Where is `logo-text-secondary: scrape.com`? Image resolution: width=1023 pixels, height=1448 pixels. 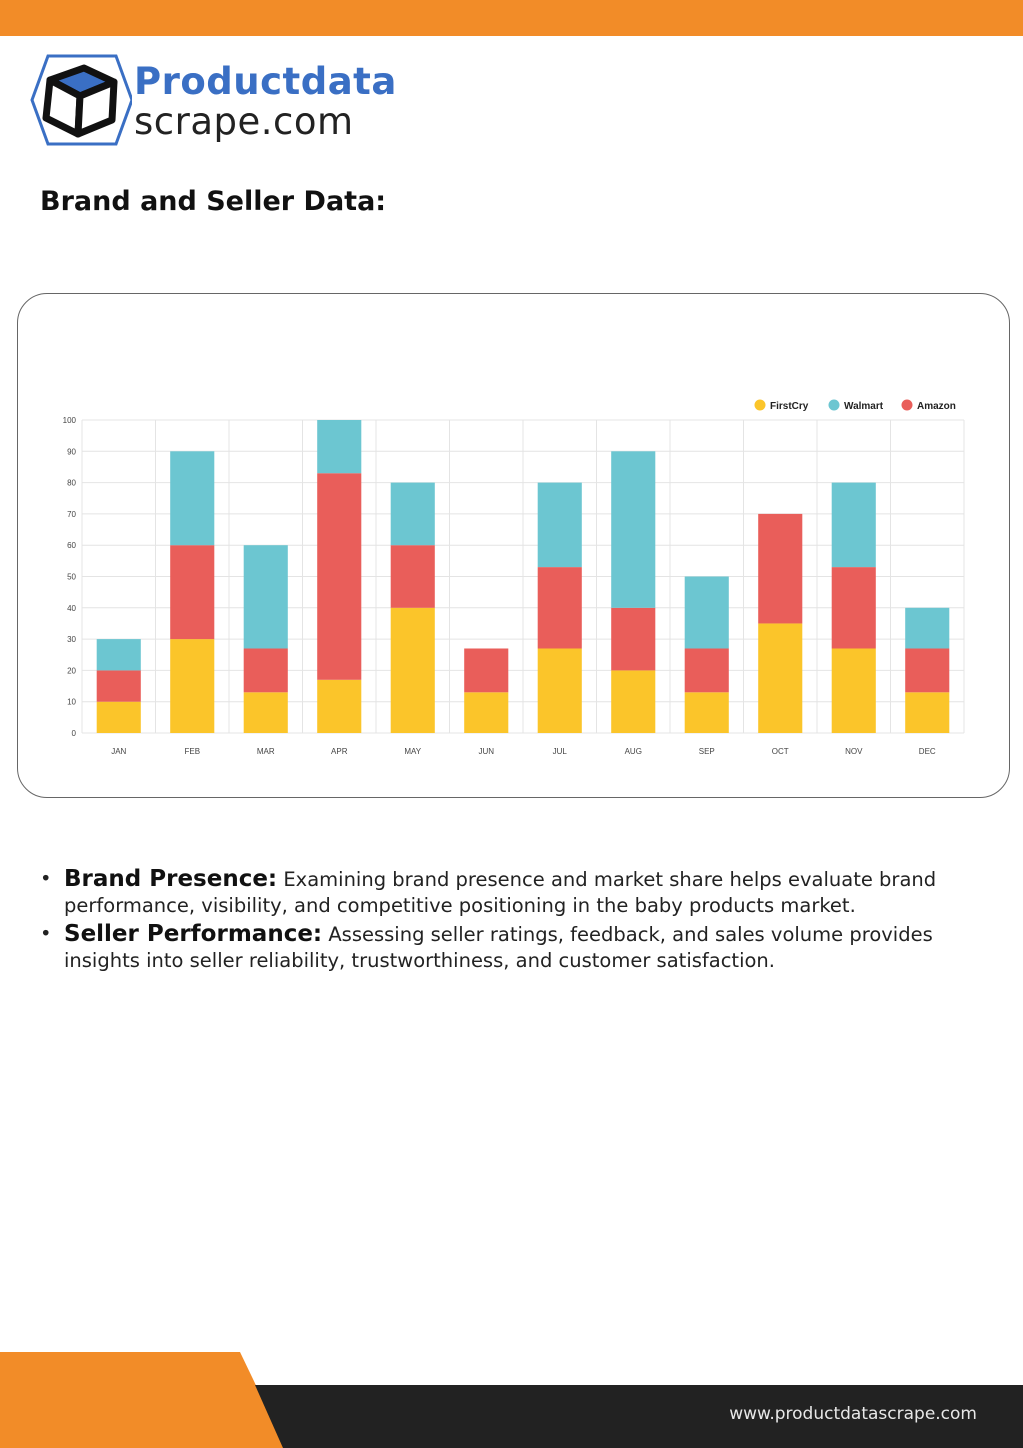 logo-text-secondary: scrape.com is located at coordinates (244, 121).